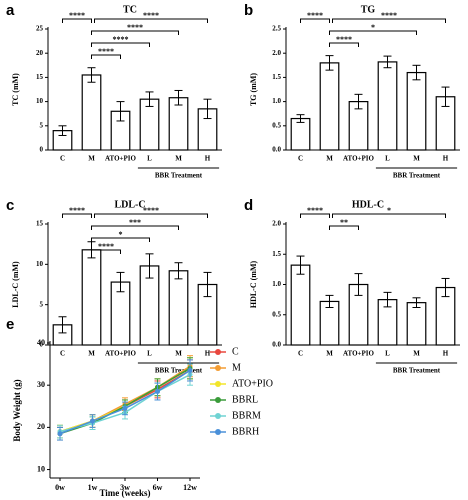  What do you see at coordinates (158, 487) in the screenshot?
I see `x-tick-label: 6w` at bounding box center [158, 487].